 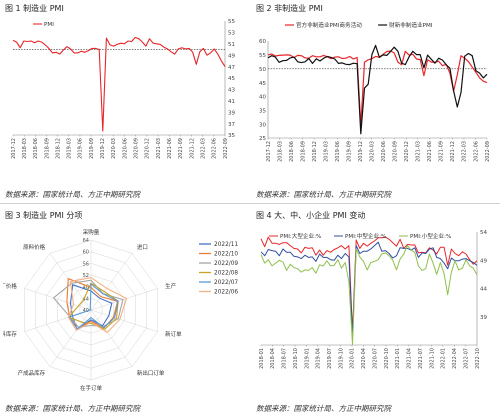 What do you see at coordinates (151, 373) in the screenshot?
I see `radar-axis-label: 新出口订单` at bounding box center [151, 373].